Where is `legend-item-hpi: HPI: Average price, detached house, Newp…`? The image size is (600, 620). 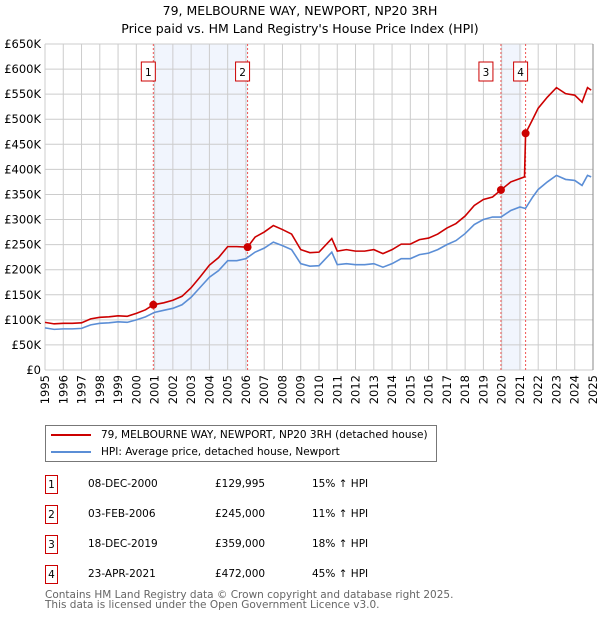
legend-item-hpi: HPI: Average price, detached house, Newp… is located at coordinates (195, 452).